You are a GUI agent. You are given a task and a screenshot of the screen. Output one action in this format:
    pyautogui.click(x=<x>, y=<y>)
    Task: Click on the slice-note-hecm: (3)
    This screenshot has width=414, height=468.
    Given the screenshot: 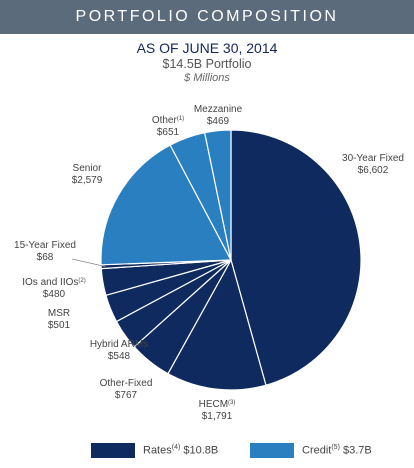 What is the action you would take?
    pyautogui.click(x=231, y=403)
    